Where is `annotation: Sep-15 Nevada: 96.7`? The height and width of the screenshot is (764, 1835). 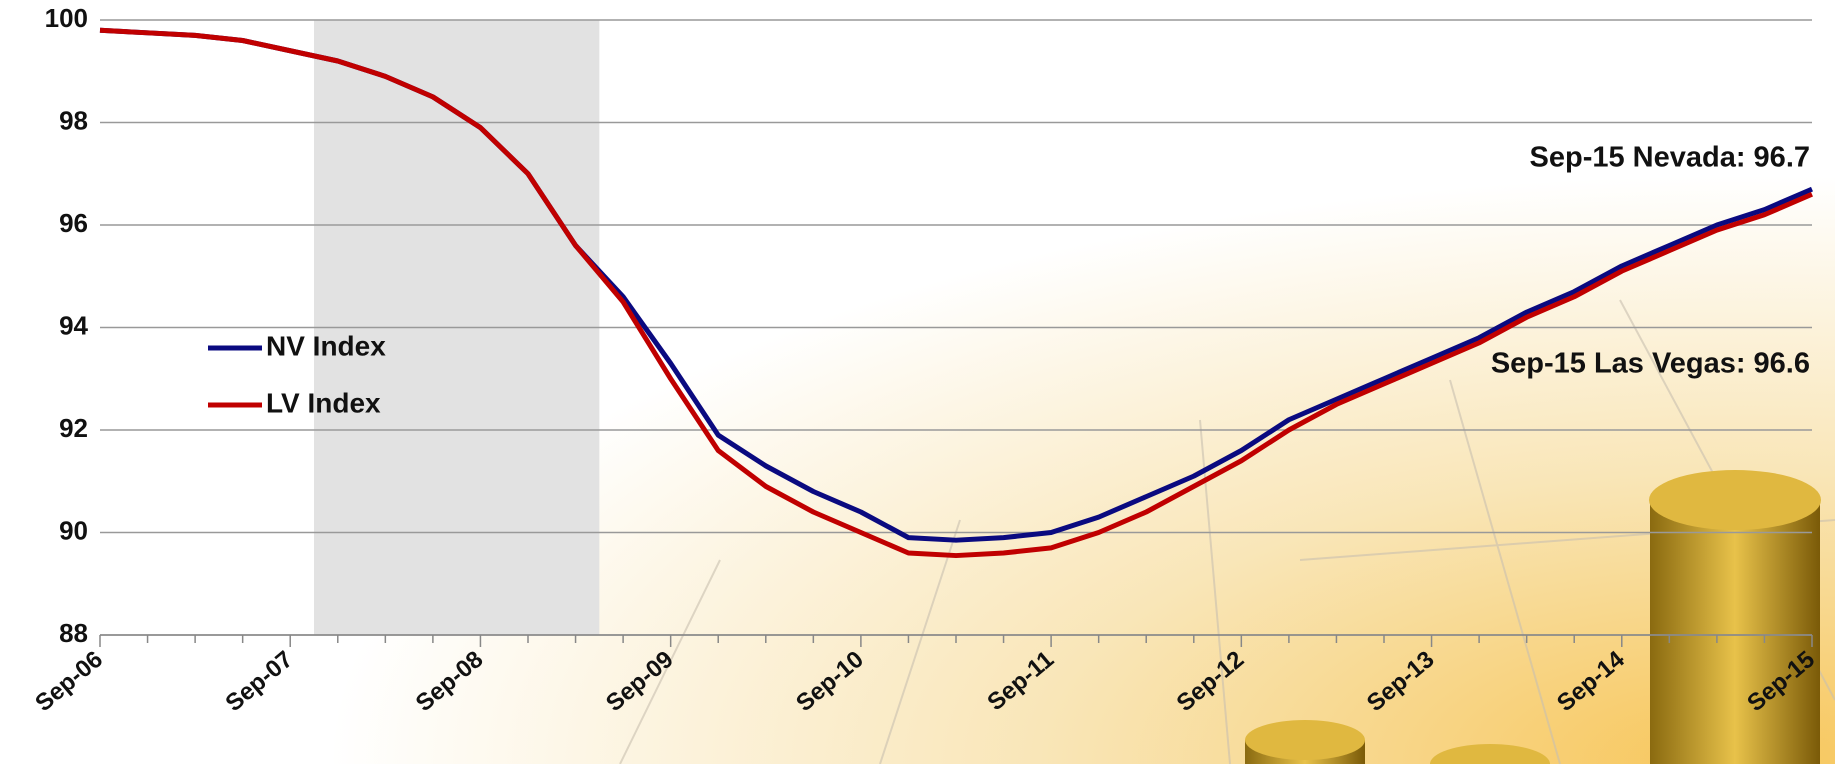
annotation: Sep-15 Nevada: 96.7 is located at coordinates (1670, 158).